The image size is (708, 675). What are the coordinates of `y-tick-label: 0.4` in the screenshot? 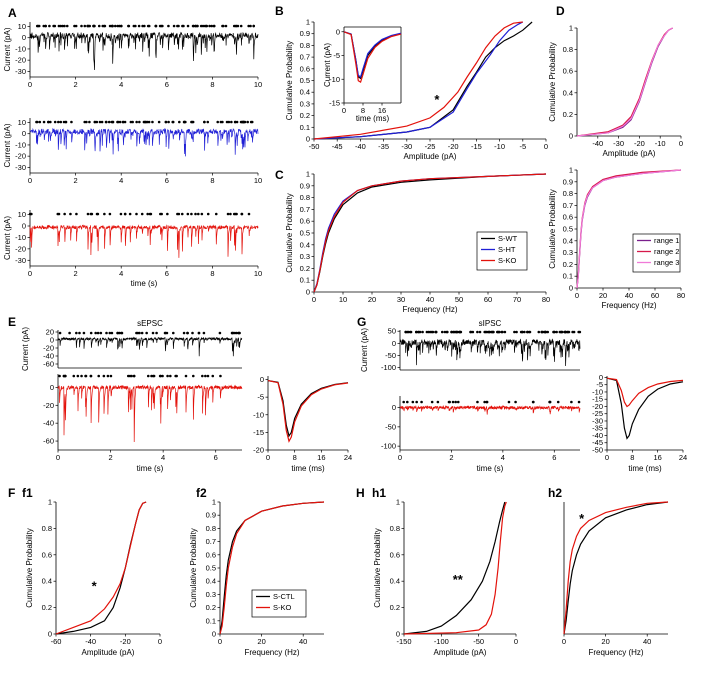 It's located at (305, 244).